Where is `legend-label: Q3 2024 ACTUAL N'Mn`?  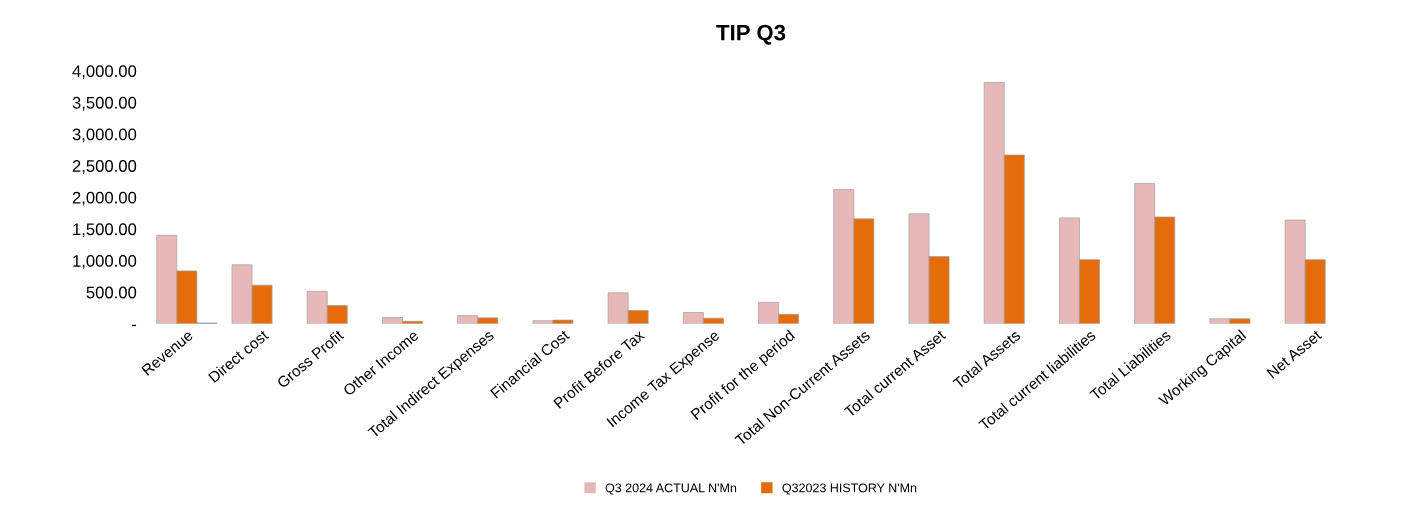
legend-label: Q3 2024 ACTUAL N'Mn is located at coordinates (671, 489).